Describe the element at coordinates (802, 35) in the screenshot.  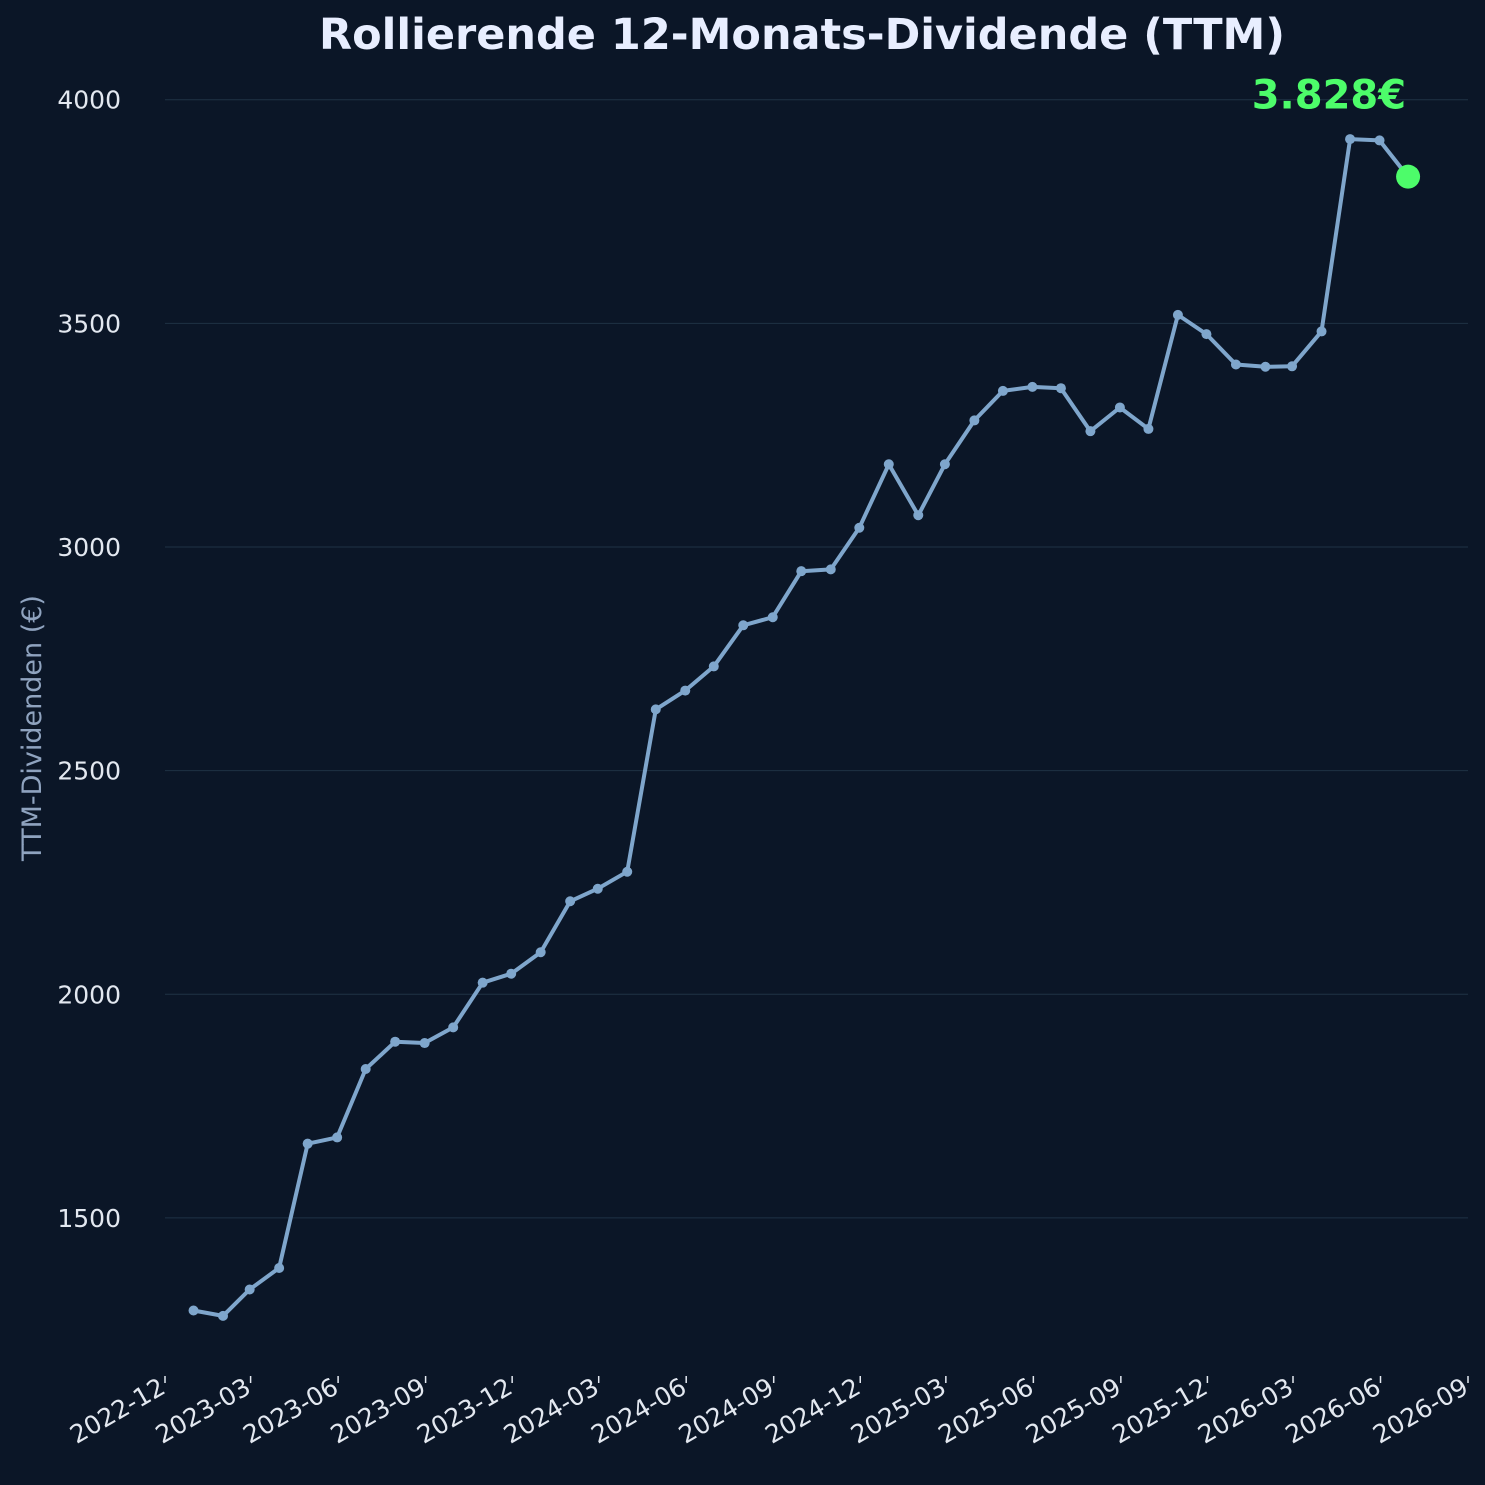
I see `chart-title: Rollierende 12-Monats-Dividende (TTM)` at that location.